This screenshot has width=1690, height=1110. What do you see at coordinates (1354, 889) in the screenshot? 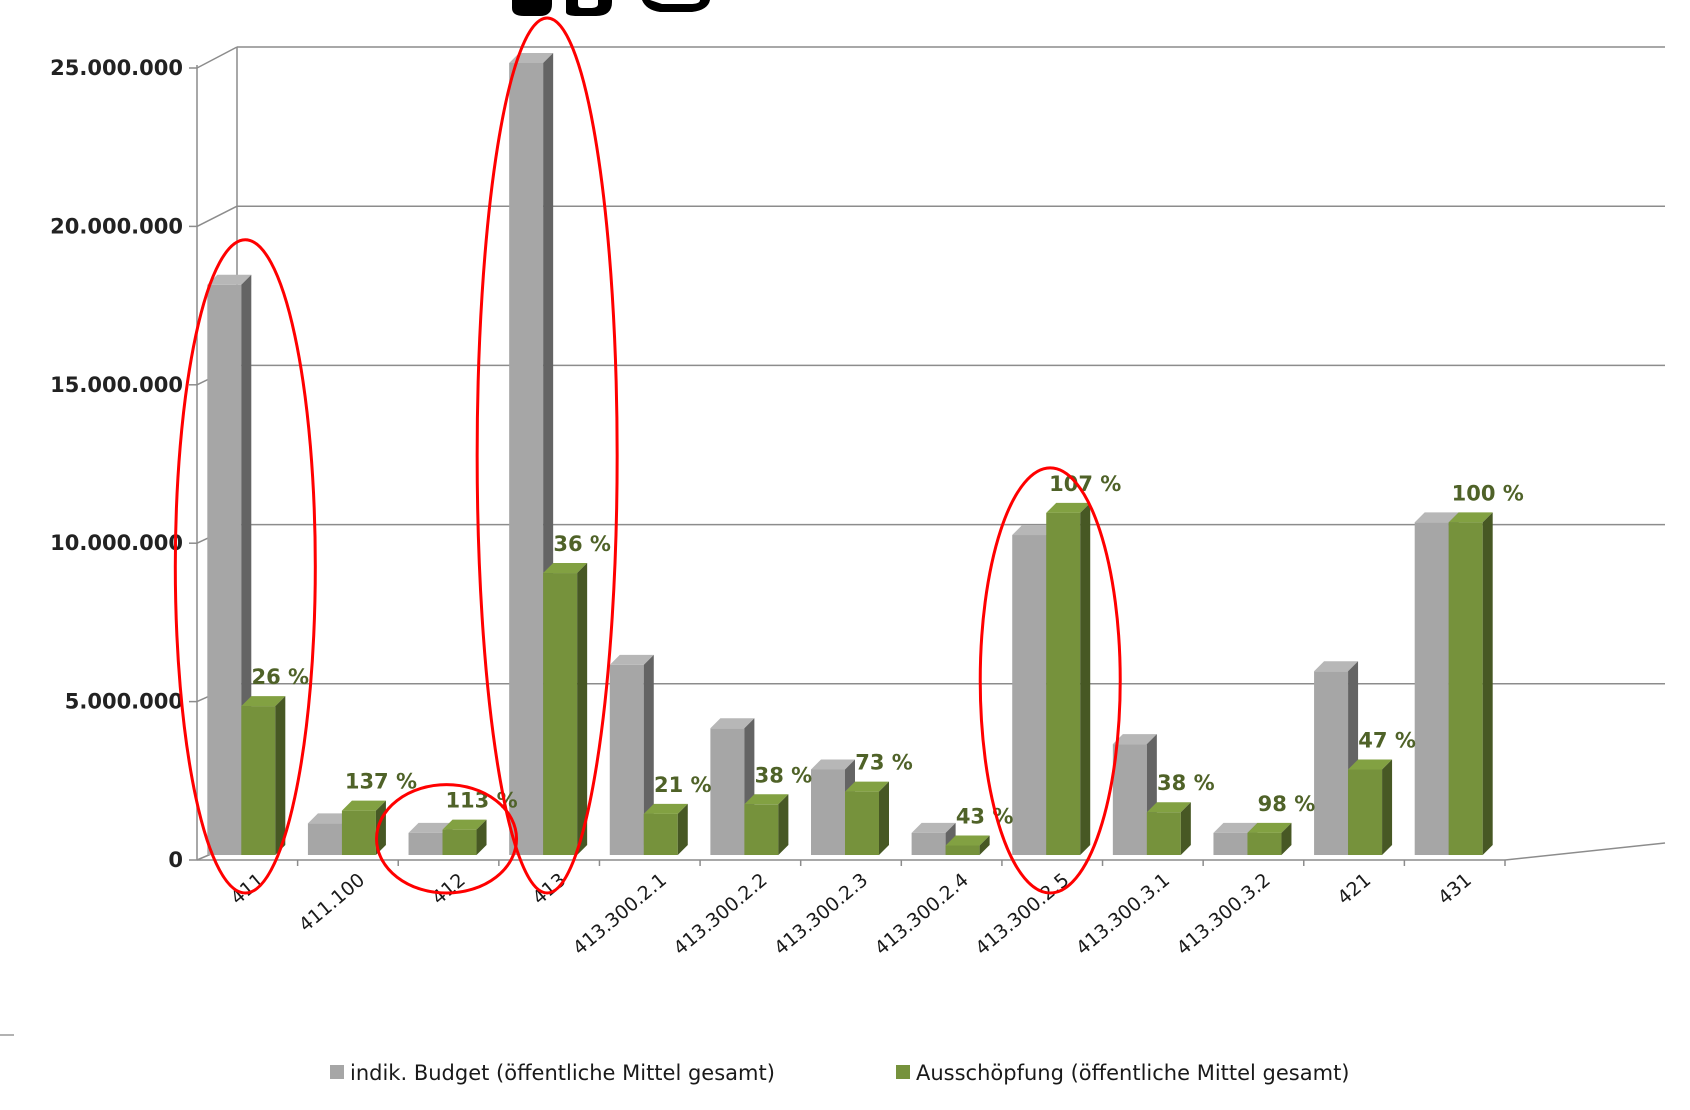
I see `x-tick-label: 421` at bounding box center [1354, 889].